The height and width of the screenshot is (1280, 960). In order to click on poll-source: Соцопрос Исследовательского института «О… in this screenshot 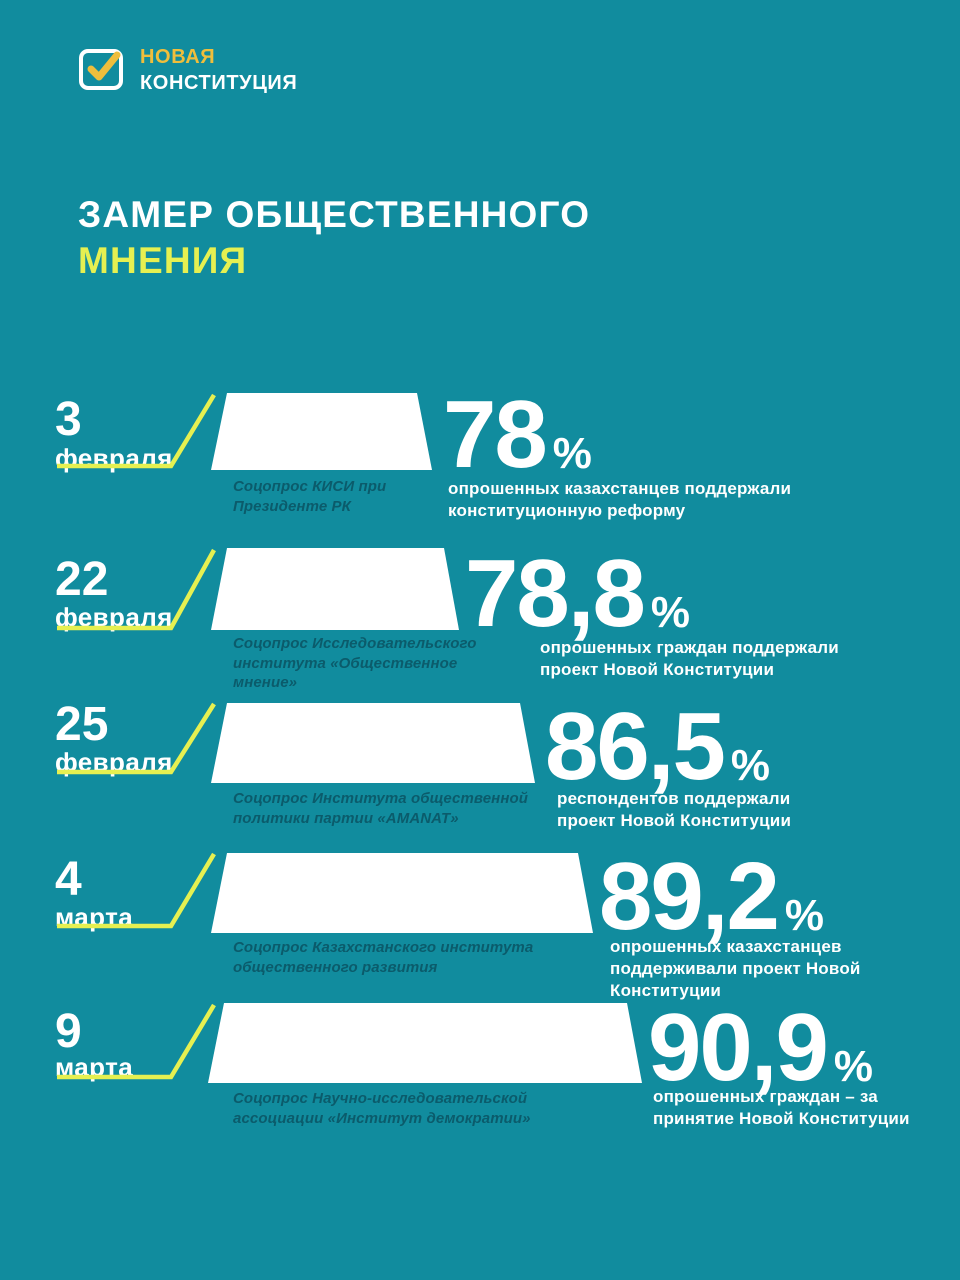, I will do `click(355, 663)`.